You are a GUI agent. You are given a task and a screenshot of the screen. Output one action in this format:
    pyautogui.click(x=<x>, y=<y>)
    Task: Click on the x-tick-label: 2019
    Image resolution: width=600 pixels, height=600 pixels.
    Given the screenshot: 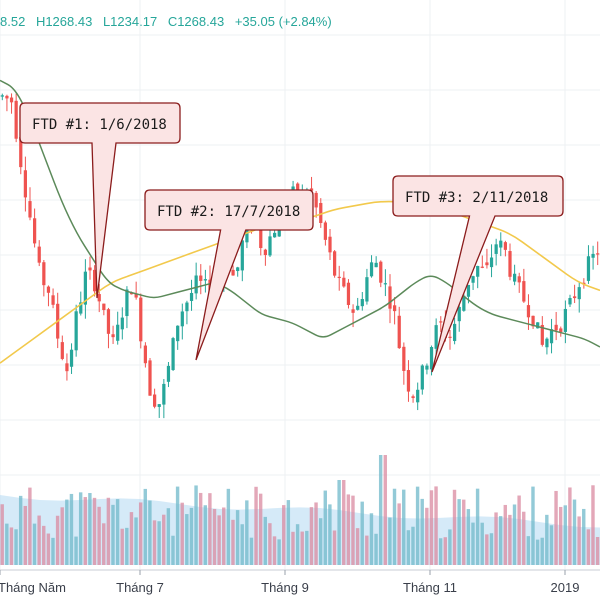 What is the action you would take?
    pyautogui.click(x=565, y=587)
    